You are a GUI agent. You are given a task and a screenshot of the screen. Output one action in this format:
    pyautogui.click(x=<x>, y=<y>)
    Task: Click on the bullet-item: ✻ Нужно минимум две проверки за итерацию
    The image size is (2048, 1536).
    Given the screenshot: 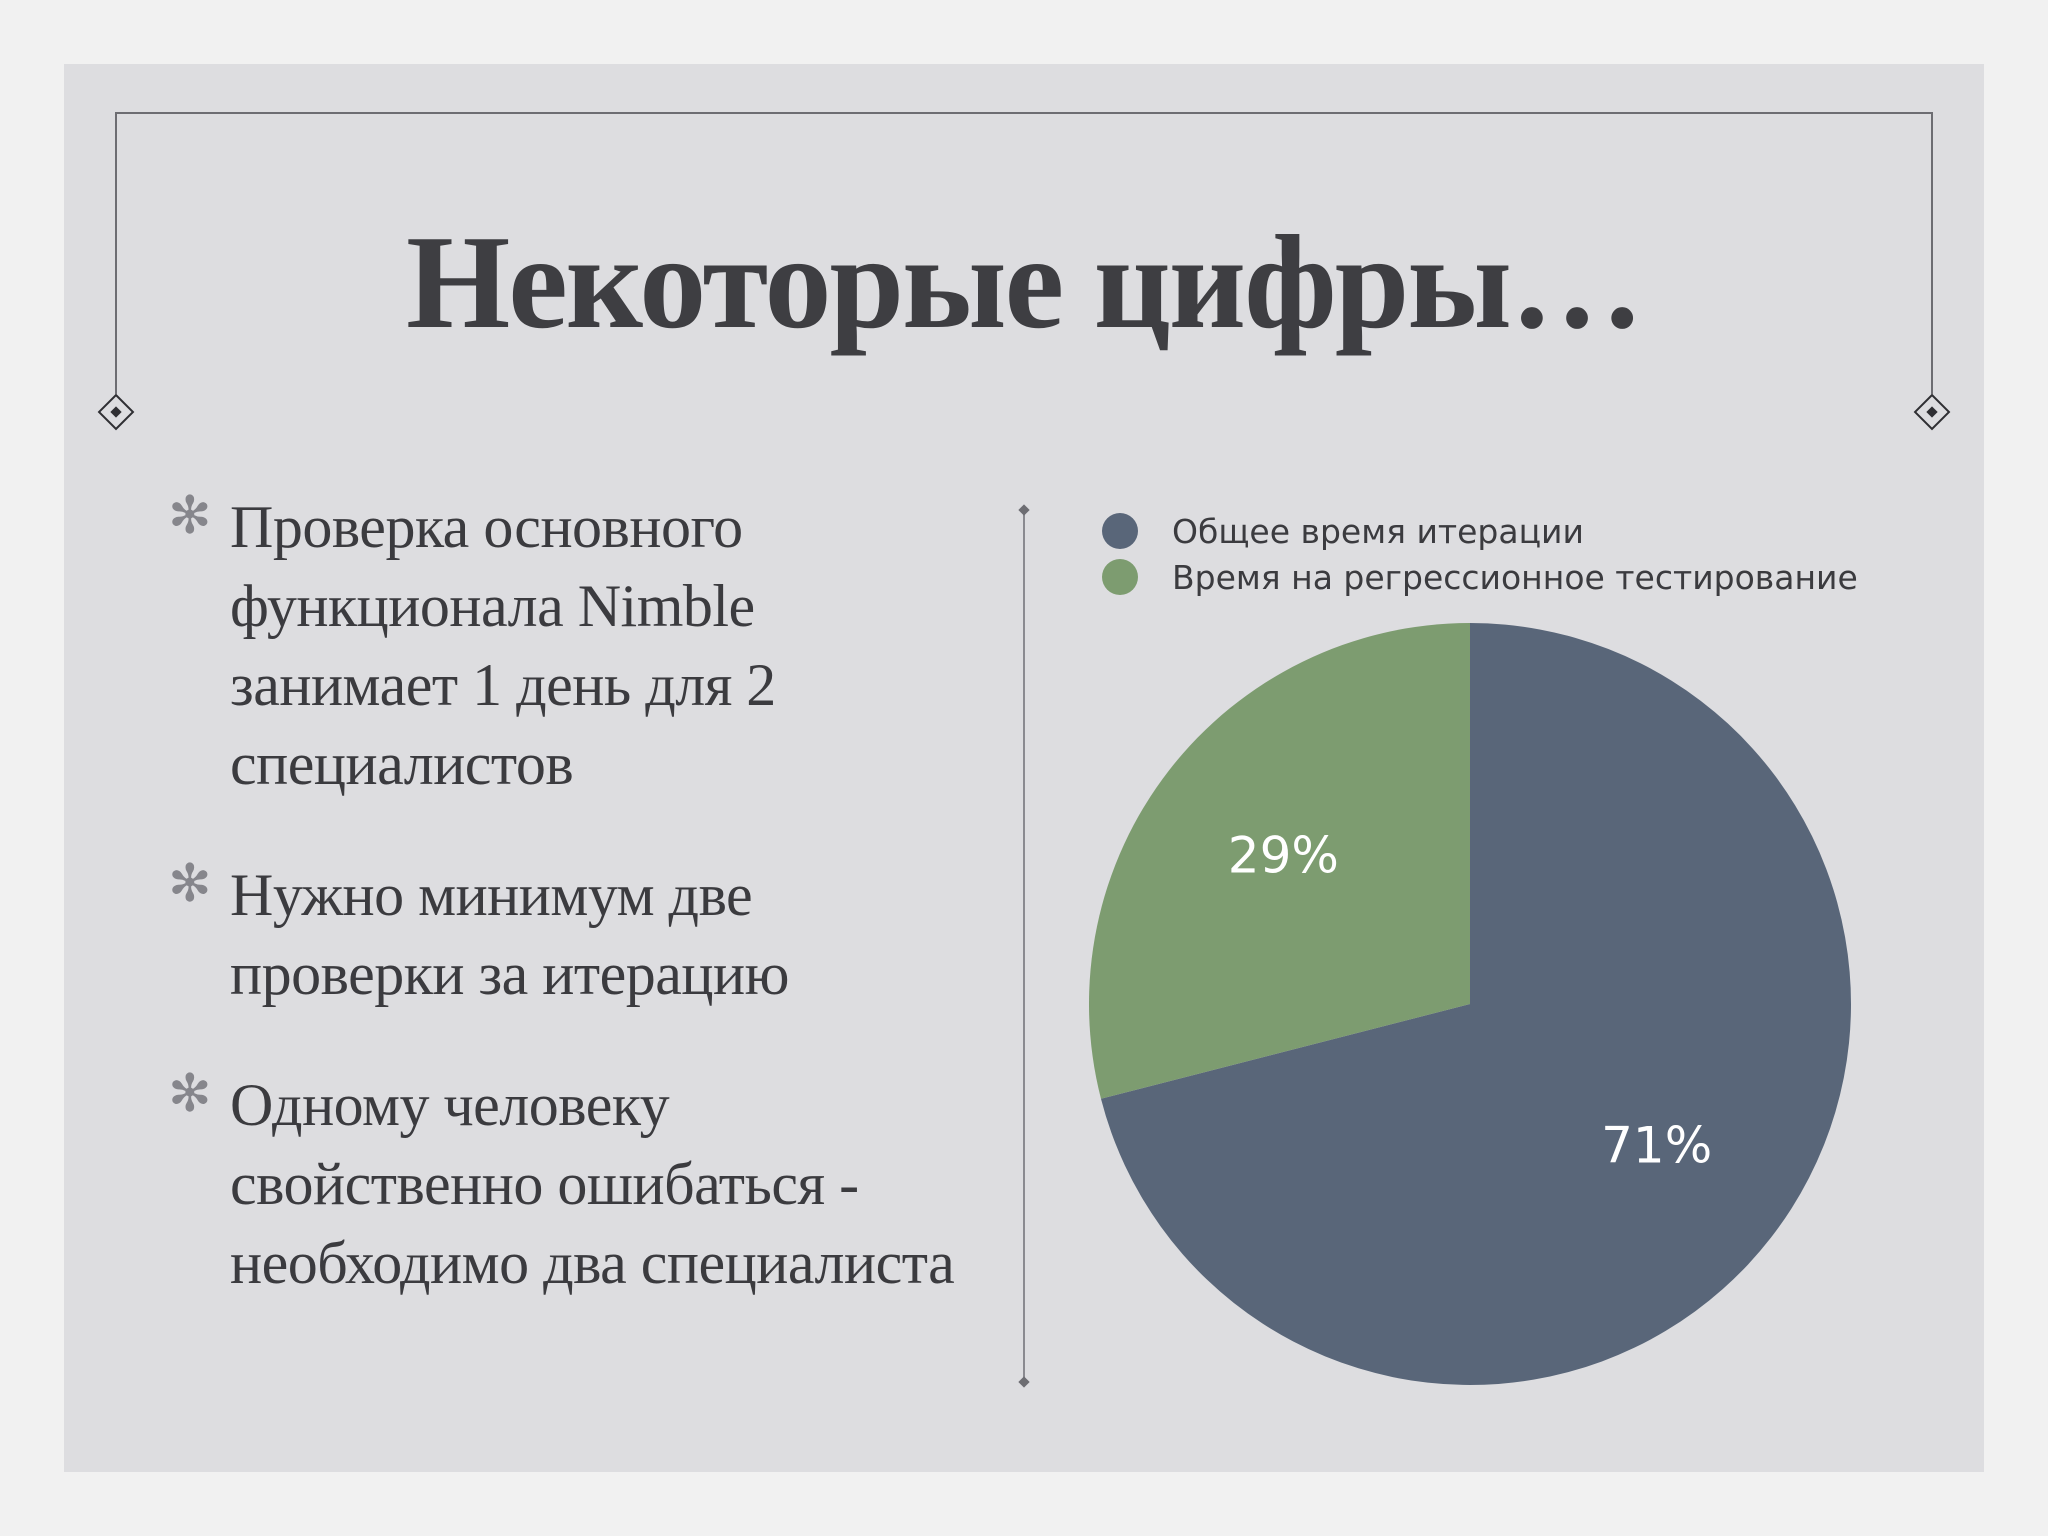 What is the action you would take?
    pyautogui.click(x=563, y=935)
    